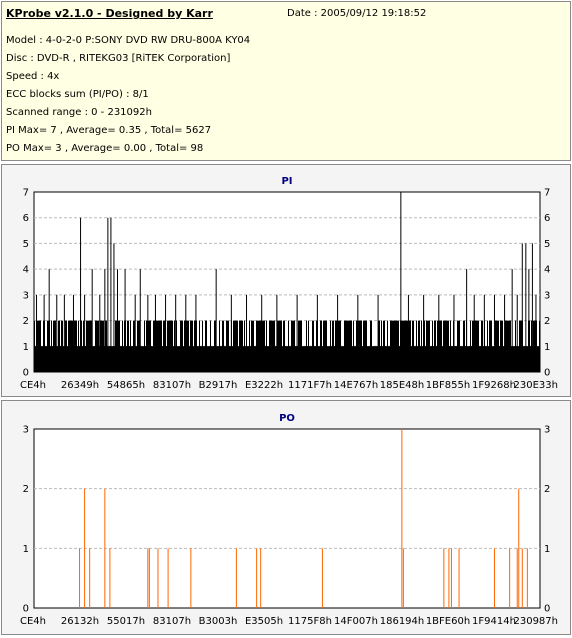  Describe the element at coordinates (26, 270) in the screenshot. I see `y-tick-label-left: 4` at that location.